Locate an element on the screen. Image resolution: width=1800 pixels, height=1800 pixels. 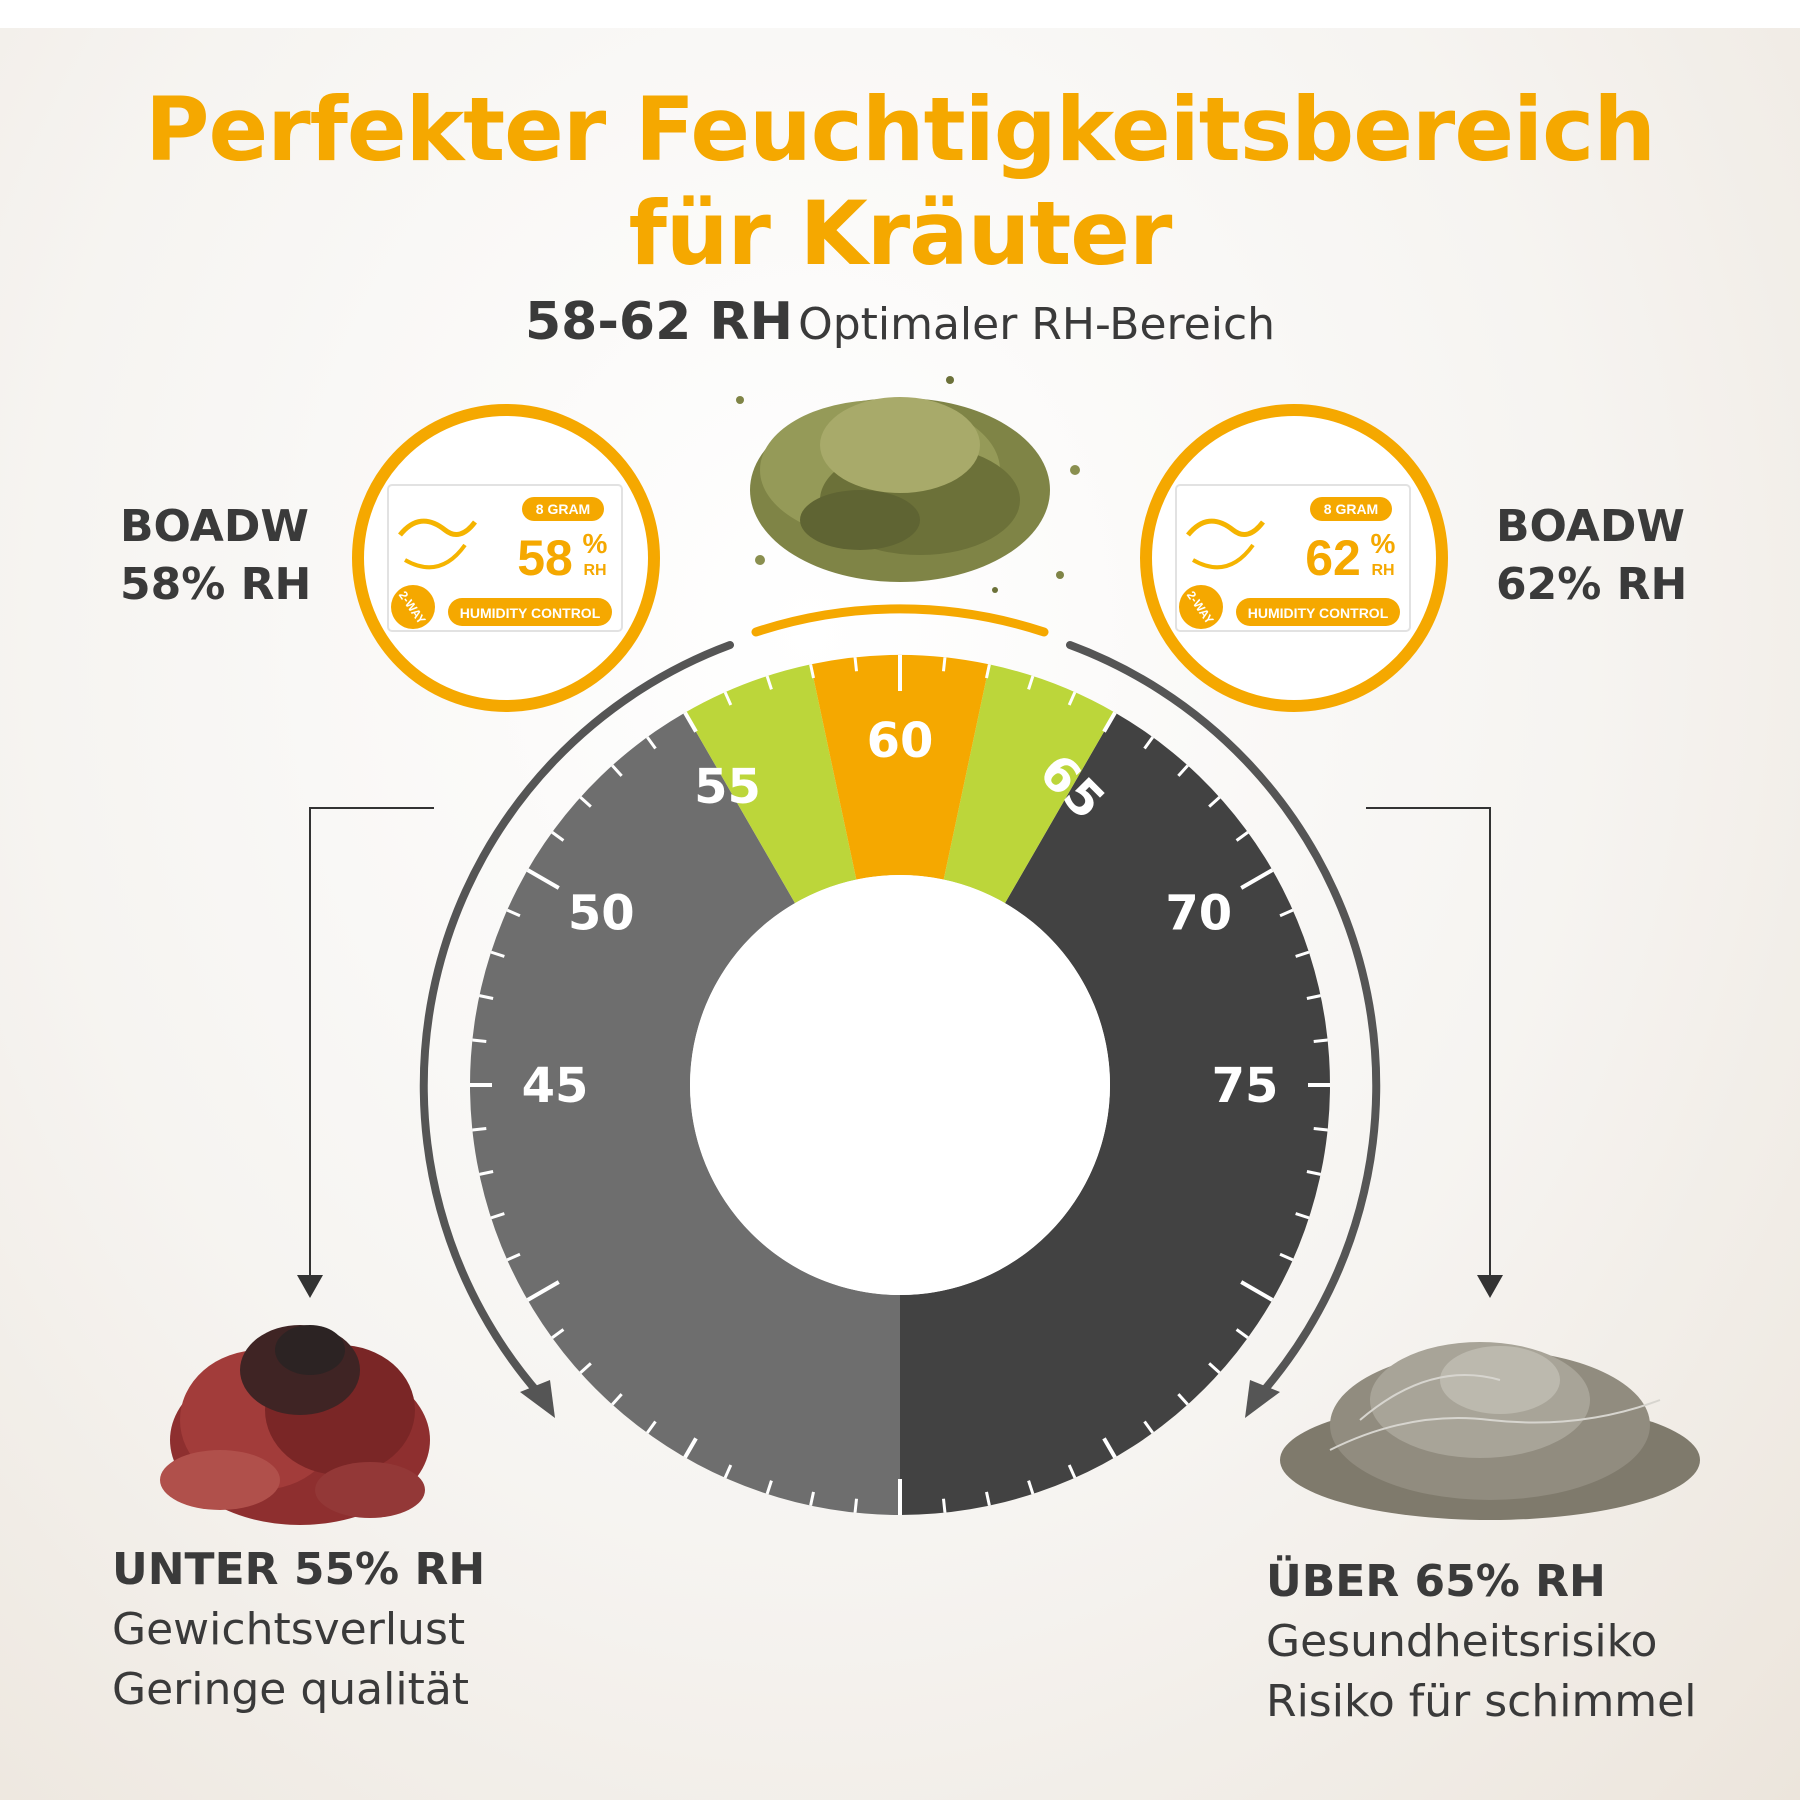
left-brand: BOADW is located at coordinates (214, 526).